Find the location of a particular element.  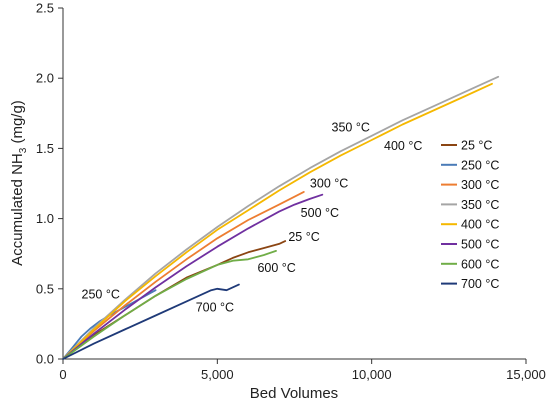

legend-label: 400 °C is located at coordinates (480, 225).